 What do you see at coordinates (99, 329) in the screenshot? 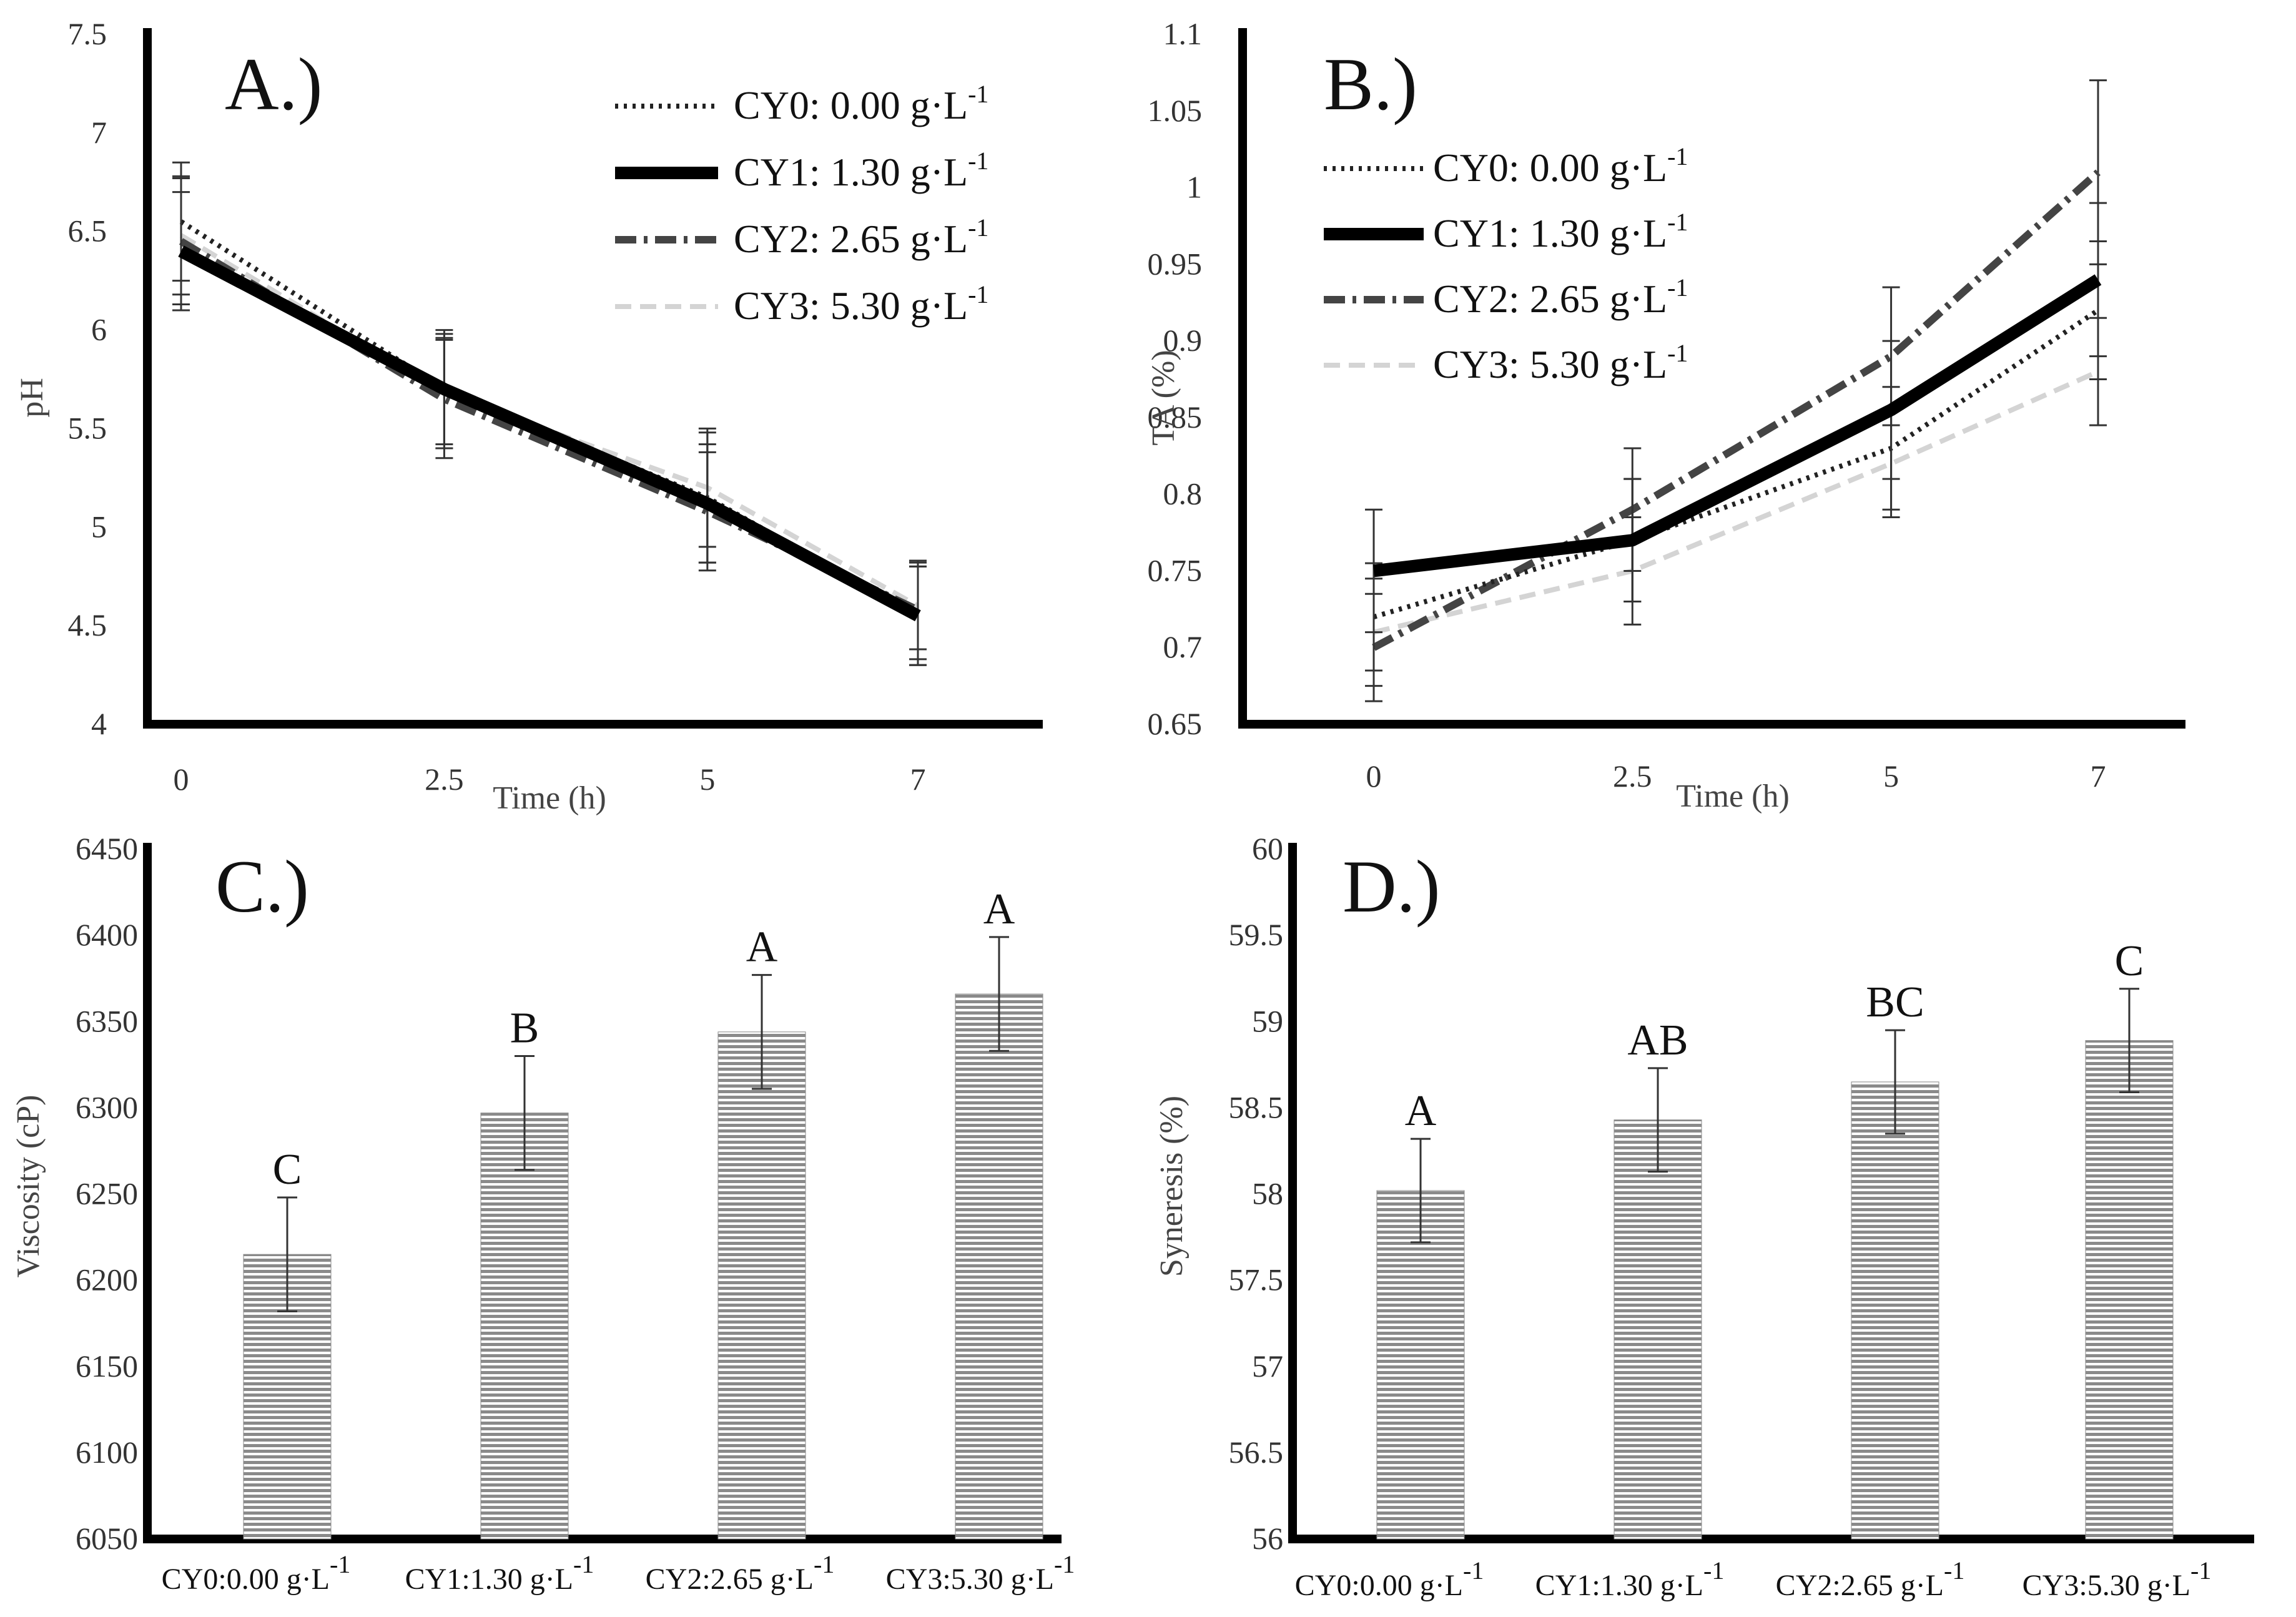
I see `y-tick-label: 6` at bounding box center [99, 329].